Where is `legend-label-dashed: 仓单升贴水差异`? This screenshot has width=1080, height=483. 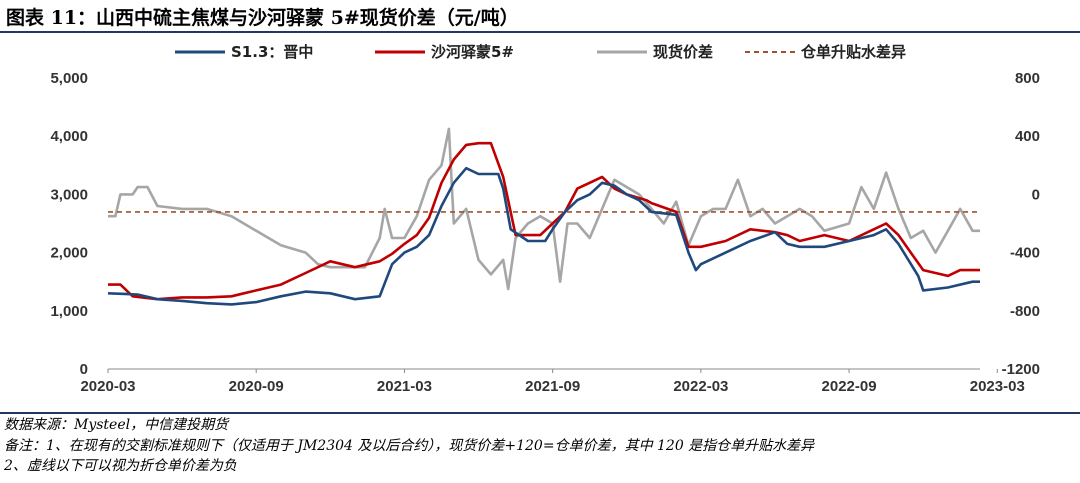 legend-label-dashed: 仓单升贴水差异 is located at coordinates (853, 52).